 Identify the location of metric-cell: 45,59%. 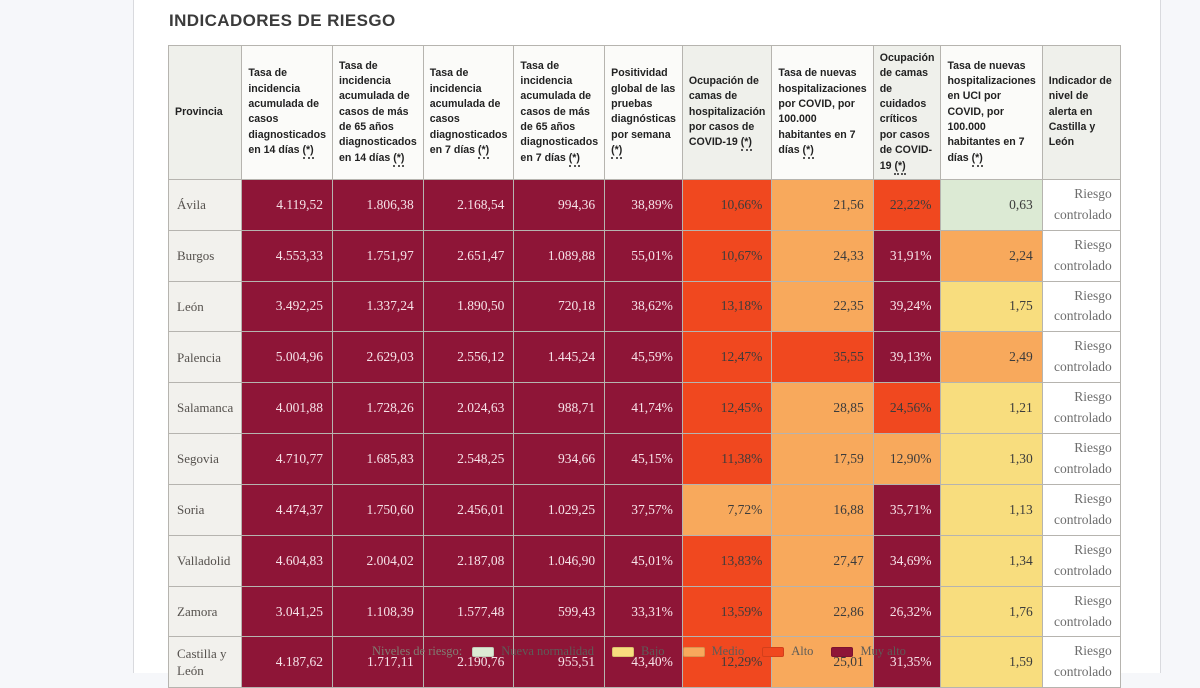
(643, 357).